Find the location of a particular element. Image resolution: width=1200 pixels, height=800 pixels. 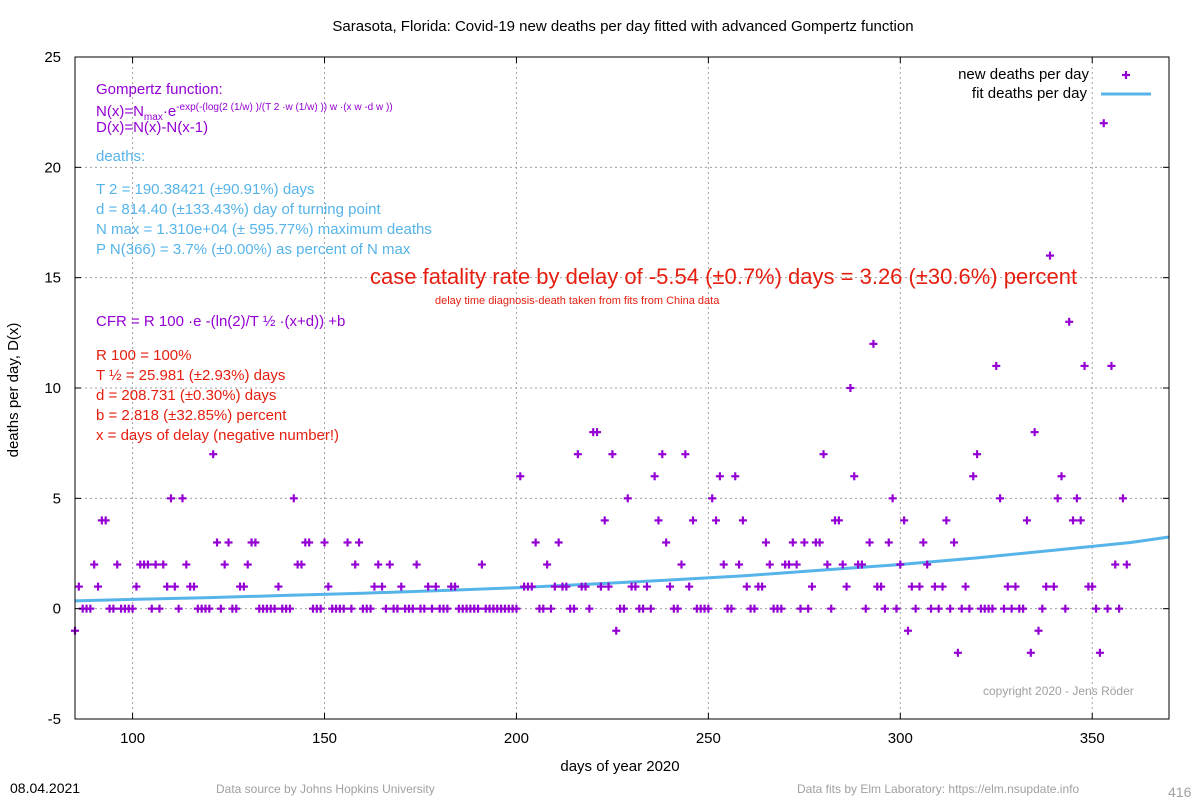

deaths-header: deaths: is located at coordinates (121, 156).